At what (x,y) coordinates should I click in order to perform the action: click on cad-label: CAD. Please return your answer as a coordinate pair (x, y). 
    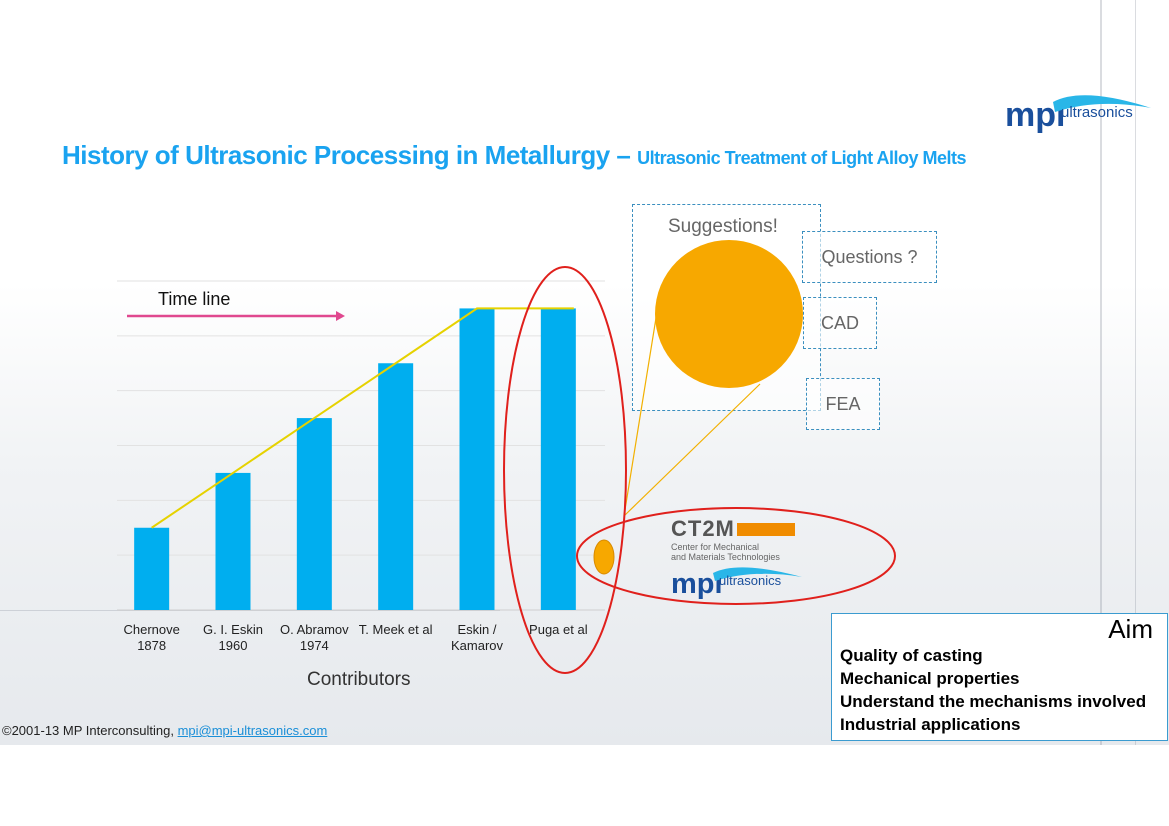
    Looking at the image, I should click on (839, 322).